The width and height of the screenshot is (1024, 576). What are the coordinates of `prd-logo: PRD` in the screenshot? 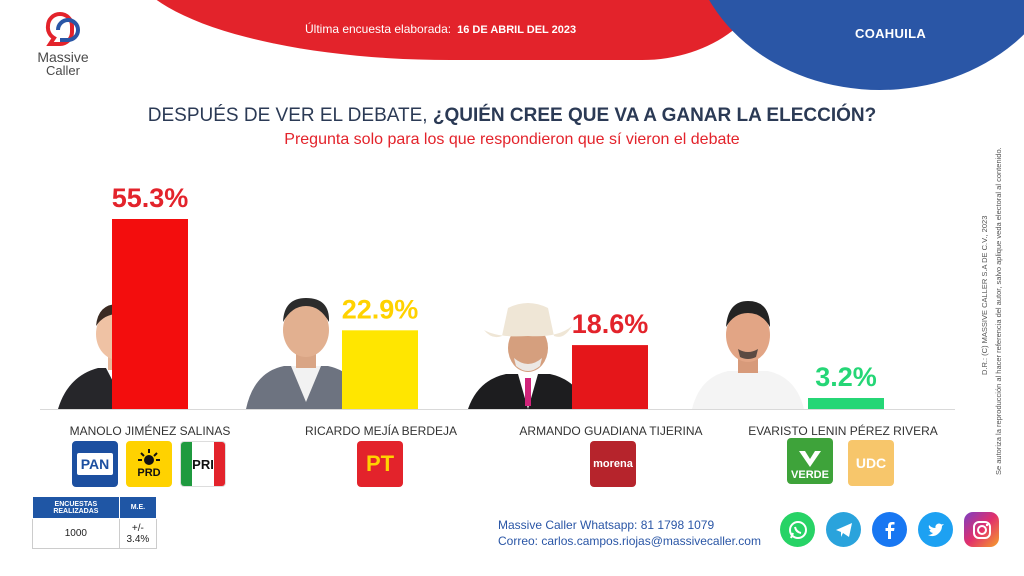 It's located at (149, 464).